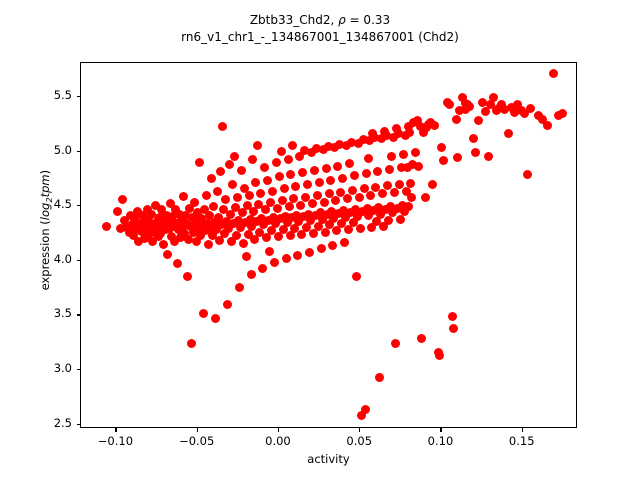 This screenshot has width=640, height=480. I want to click on y-tick-label: 5.5, so click(62, 95).